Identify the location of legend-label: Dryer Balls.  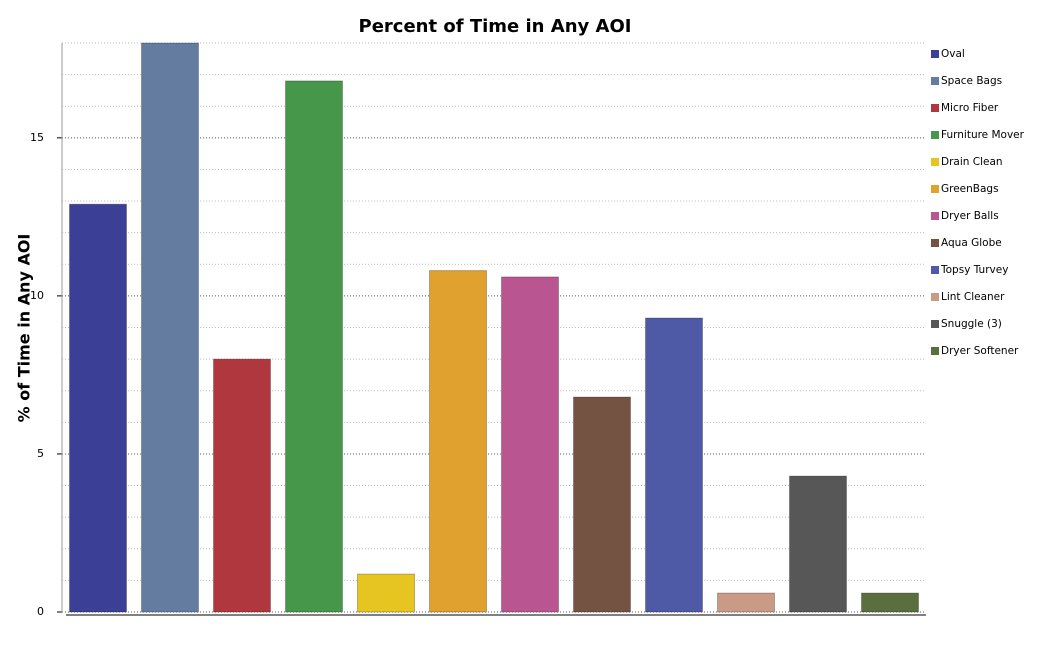
(970, 216).